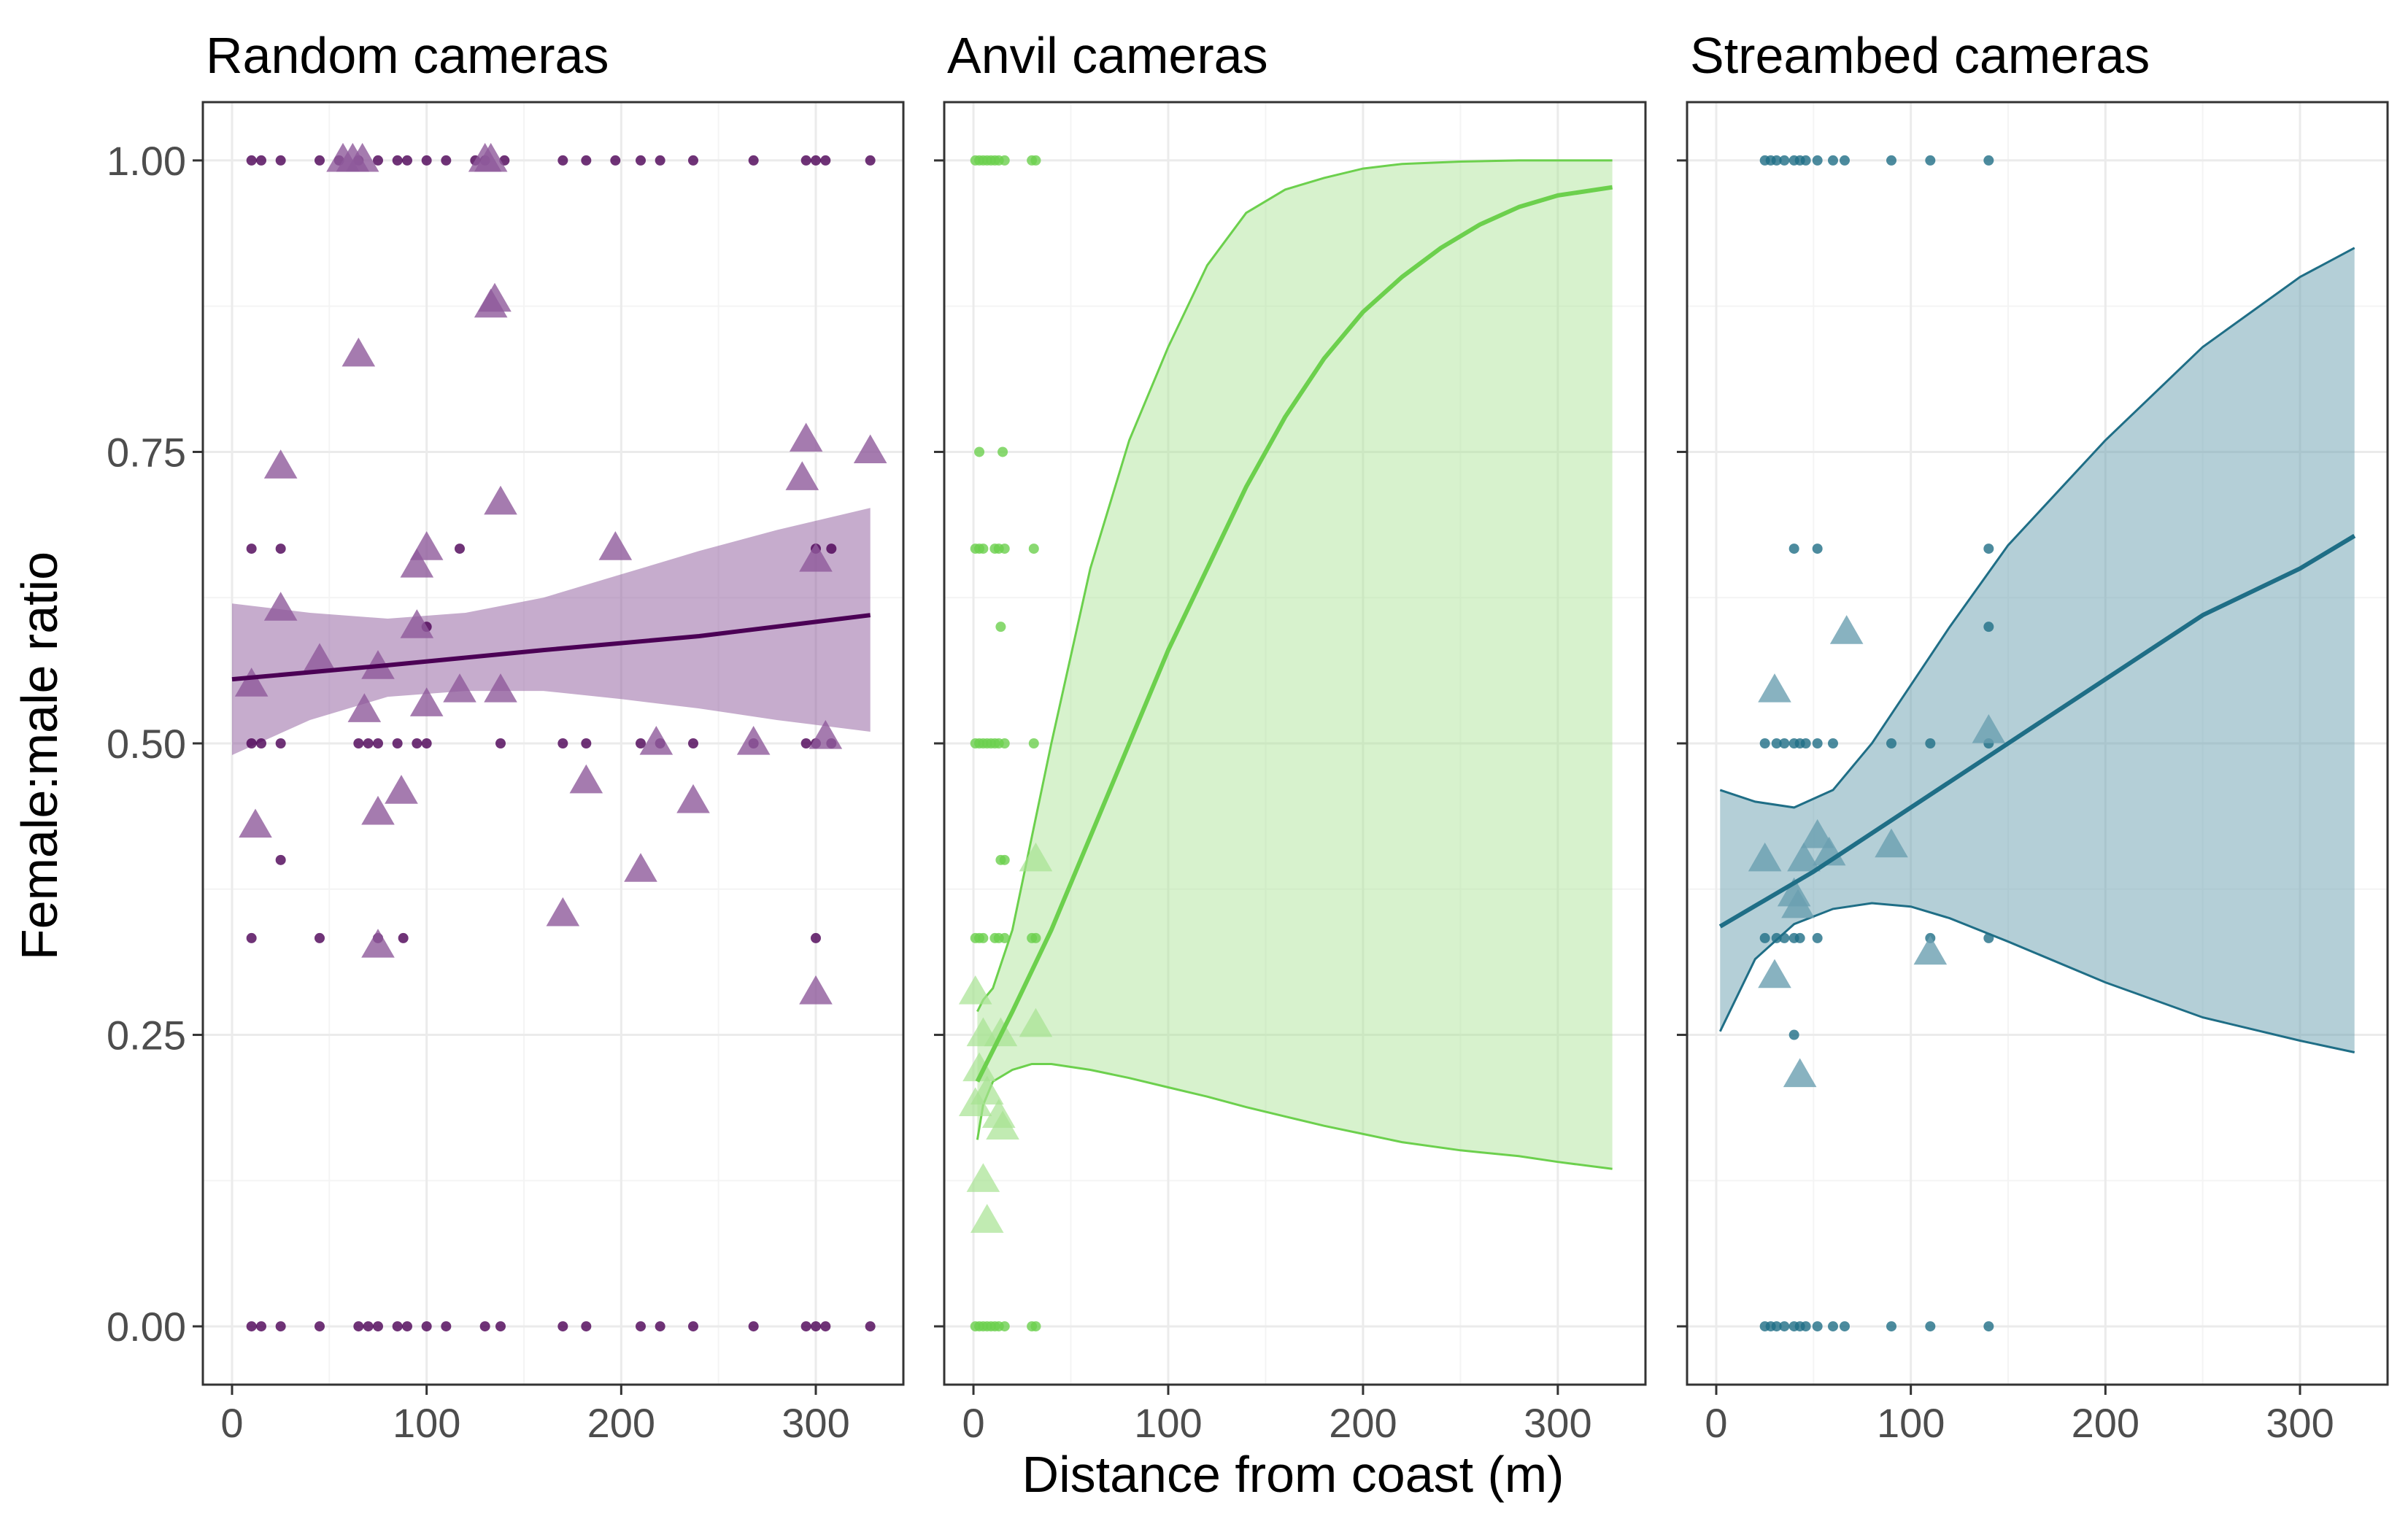 Image resolution: width=2408 pixels, height=1532 pixels. I want to click on x-axis-title: Distance from coast (m), so click(1293, 1475).